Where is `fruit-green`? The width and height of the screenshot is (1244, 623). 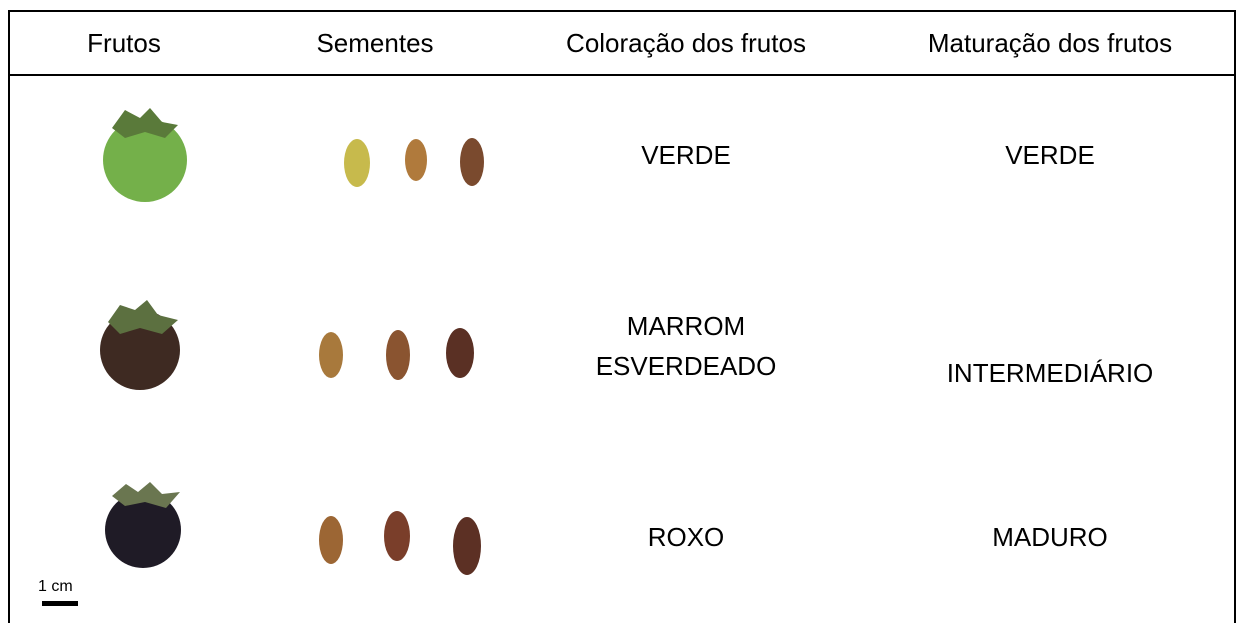
fruit-green is located at coordinates (145, 155).